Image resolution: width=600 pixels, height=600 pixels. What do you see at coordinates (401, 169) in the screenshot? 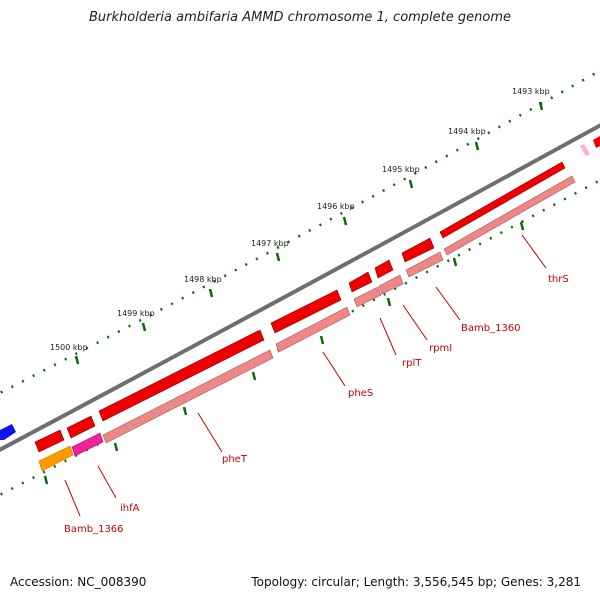
I see `tick-label-1495: 1495 kbp` at bounding box center [401, 169].